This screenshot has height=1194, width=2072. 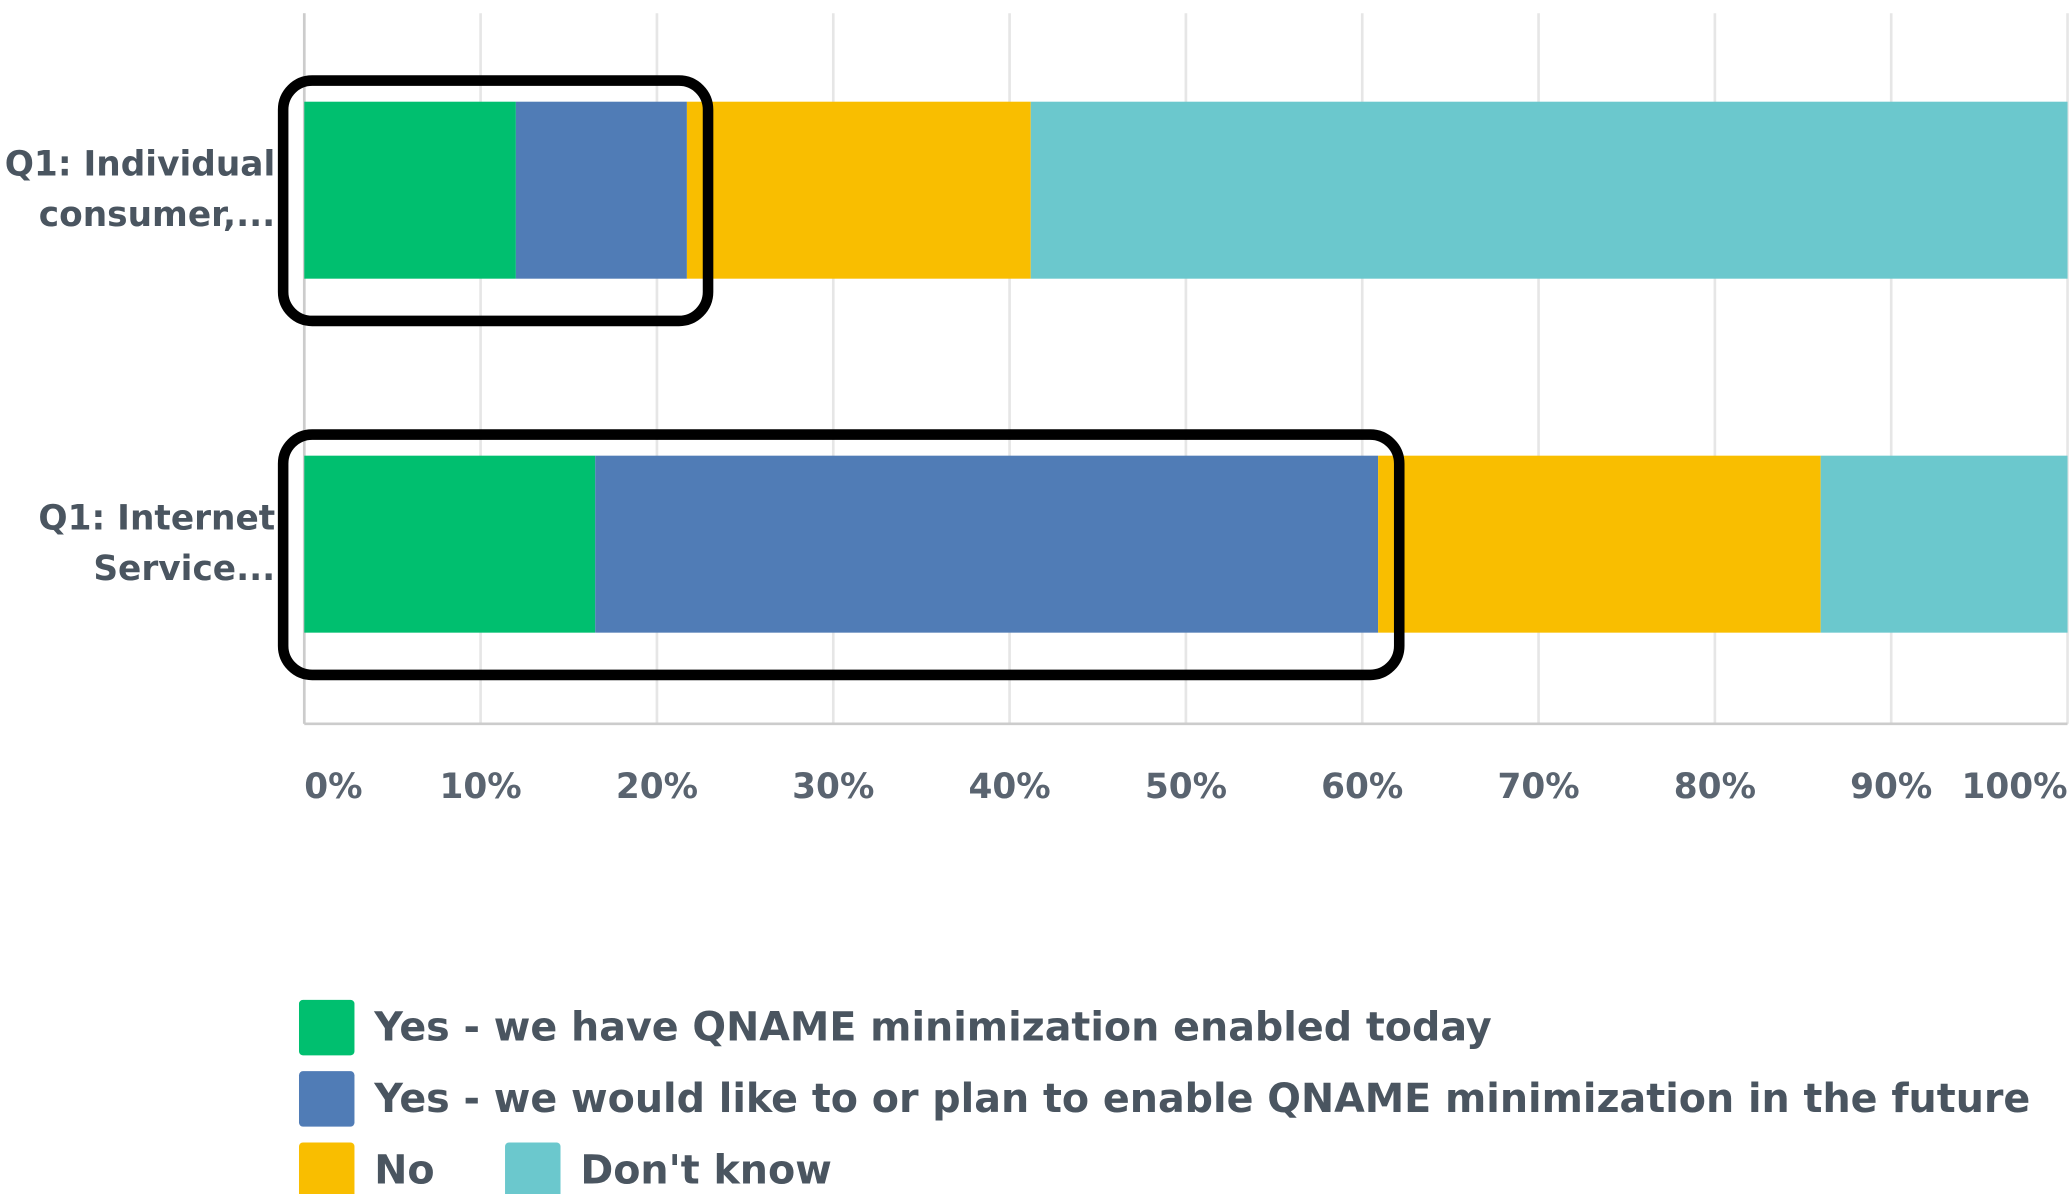 I want to click on x-tick-label: 0%, so click(x=333, y=787).